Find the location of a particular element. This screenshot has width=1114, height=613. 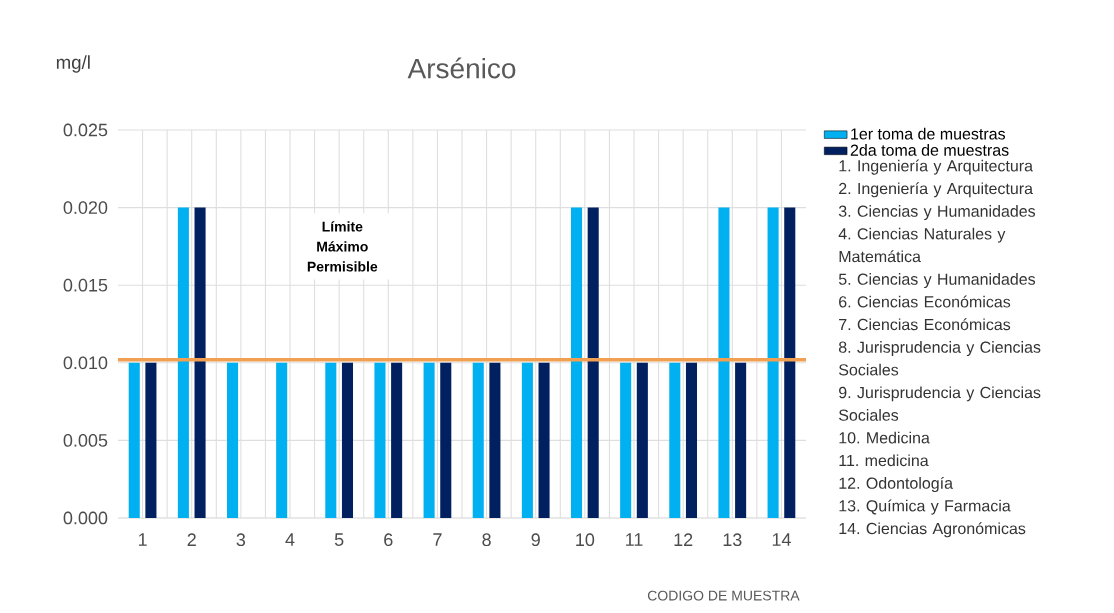

x-tick-label: 1 is located at coordinates (142, 539).